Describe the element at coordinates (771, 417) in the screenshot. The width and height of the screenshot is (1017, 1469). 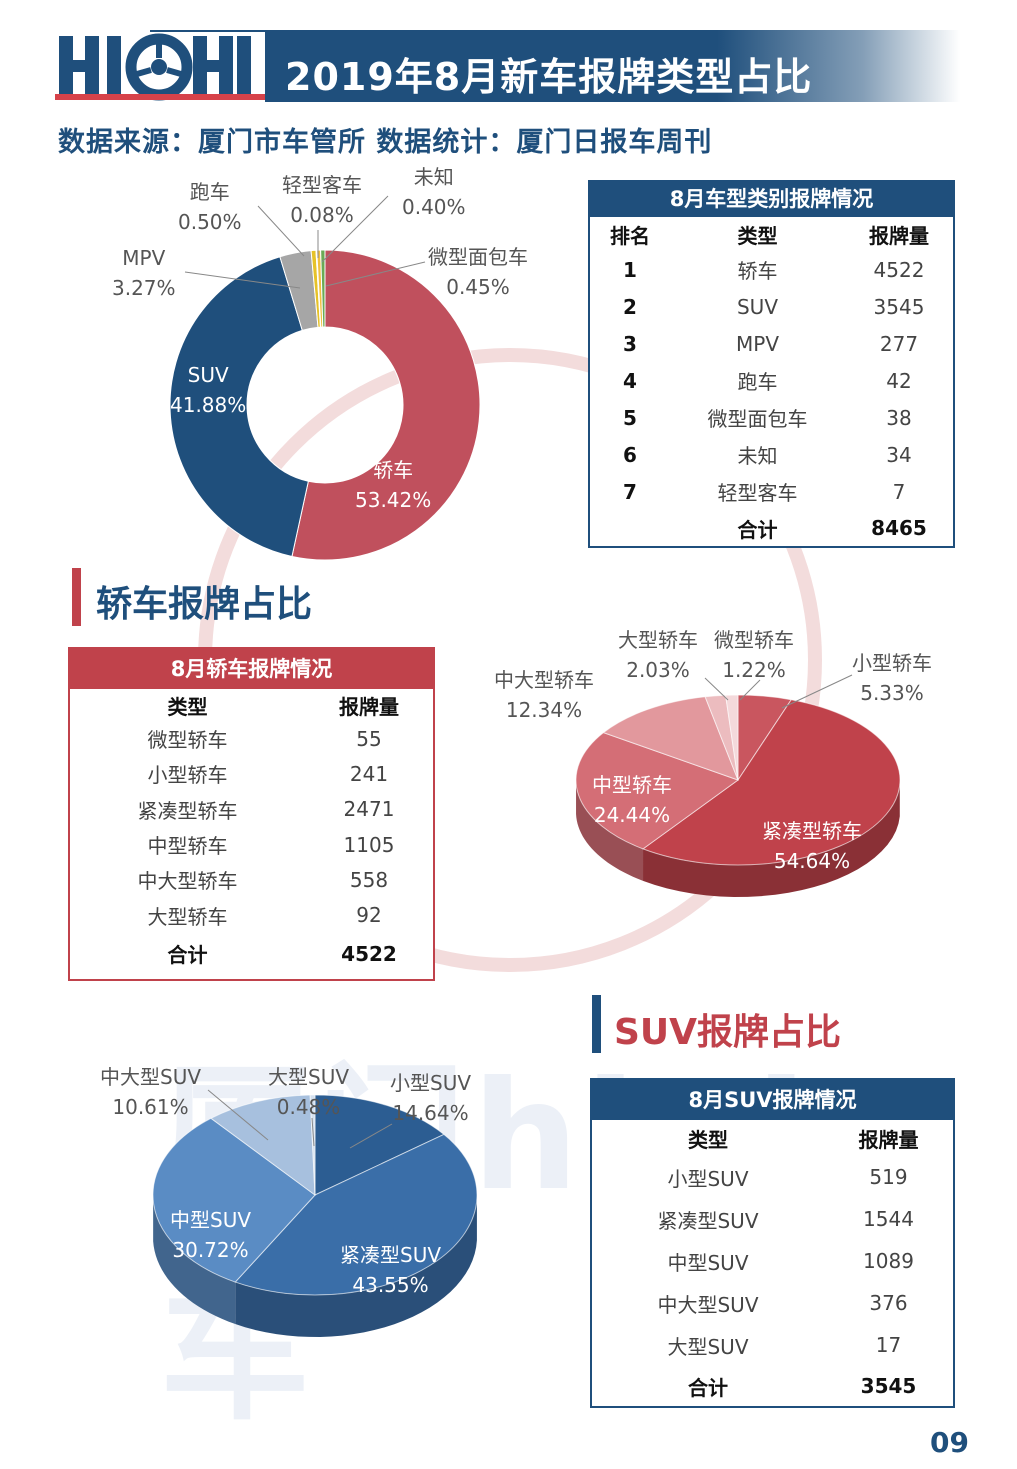
I see `overall-table-row: 5 微型面包车 38` at that location.